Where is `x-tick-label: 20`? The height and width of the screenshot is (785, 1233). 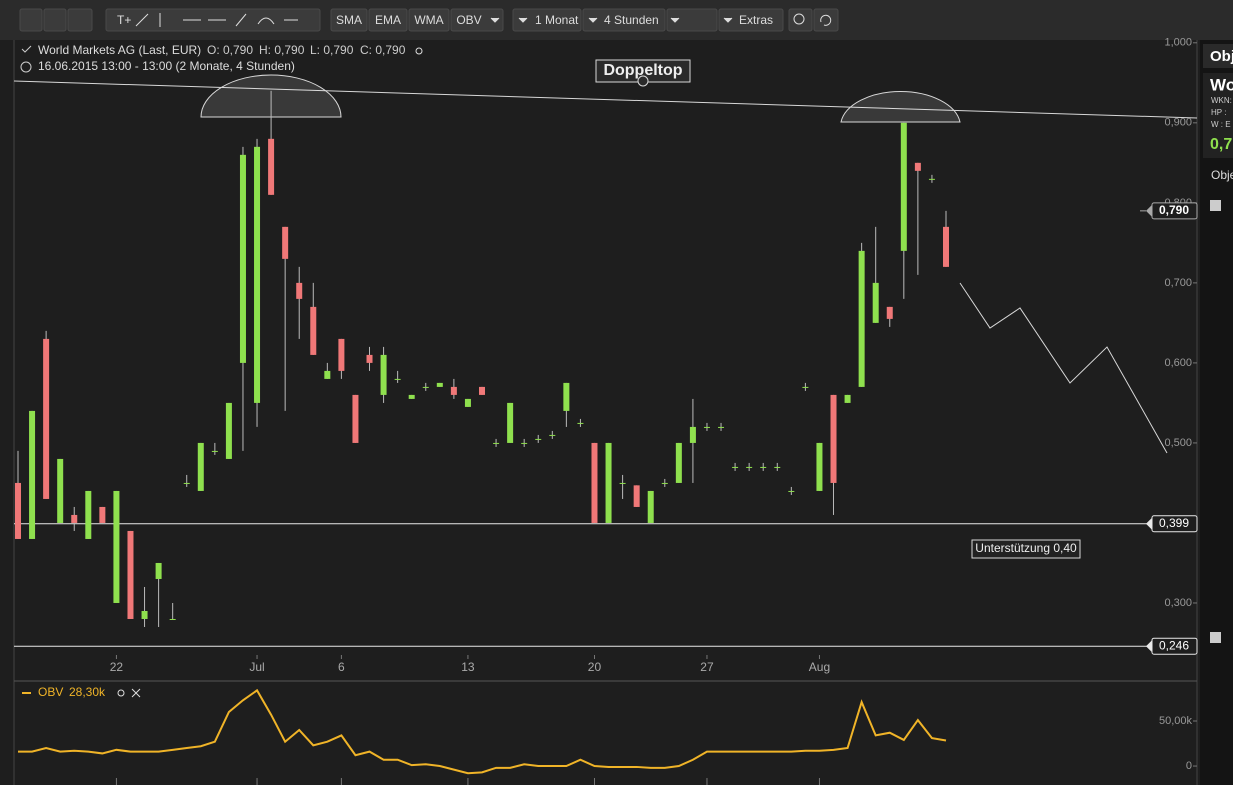
x-tick-label: 20 is located at coordinates (595, 667).